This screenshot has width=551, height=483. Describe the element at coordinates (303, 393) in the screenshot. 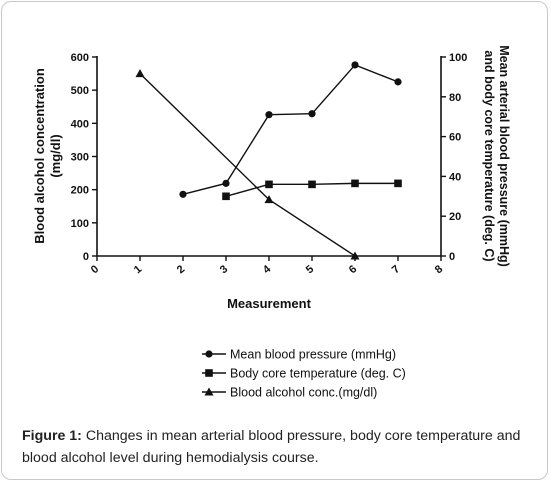

I see `legend-label: Blood alcohol conc.(mg/dl)` at that location.